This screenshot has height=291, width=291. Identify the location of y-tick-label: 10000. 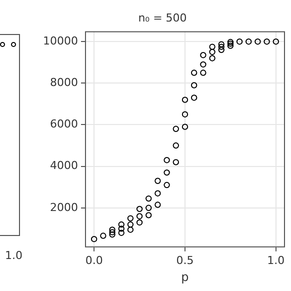
(60, 41).